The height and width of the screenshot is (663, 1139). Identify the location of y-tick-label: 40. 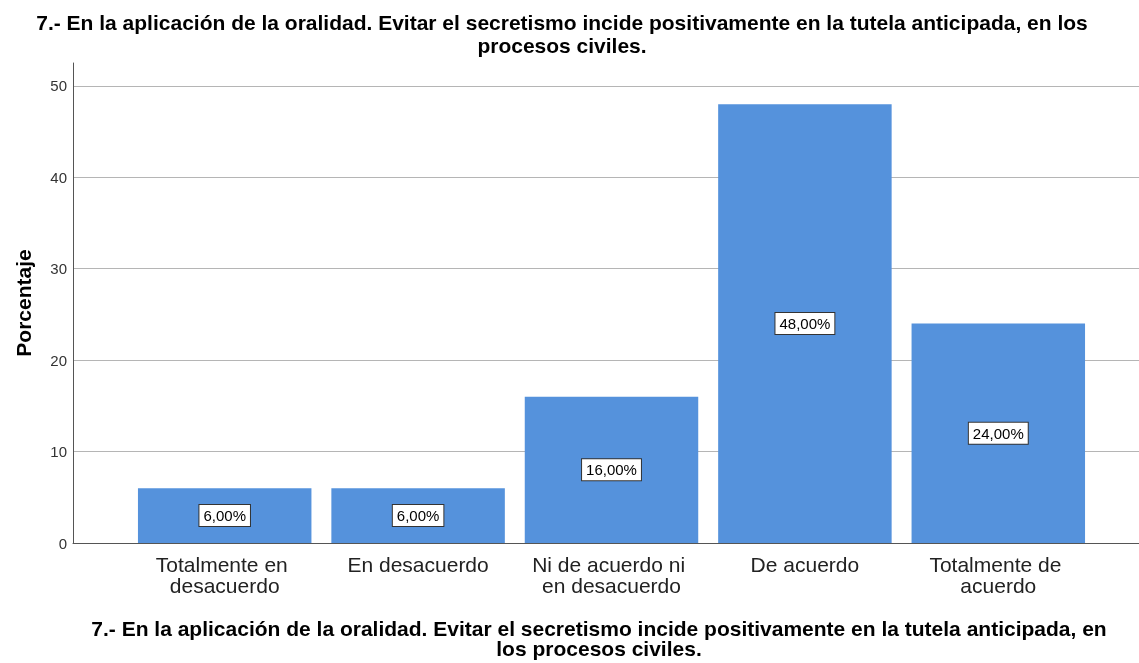
(58, 177).